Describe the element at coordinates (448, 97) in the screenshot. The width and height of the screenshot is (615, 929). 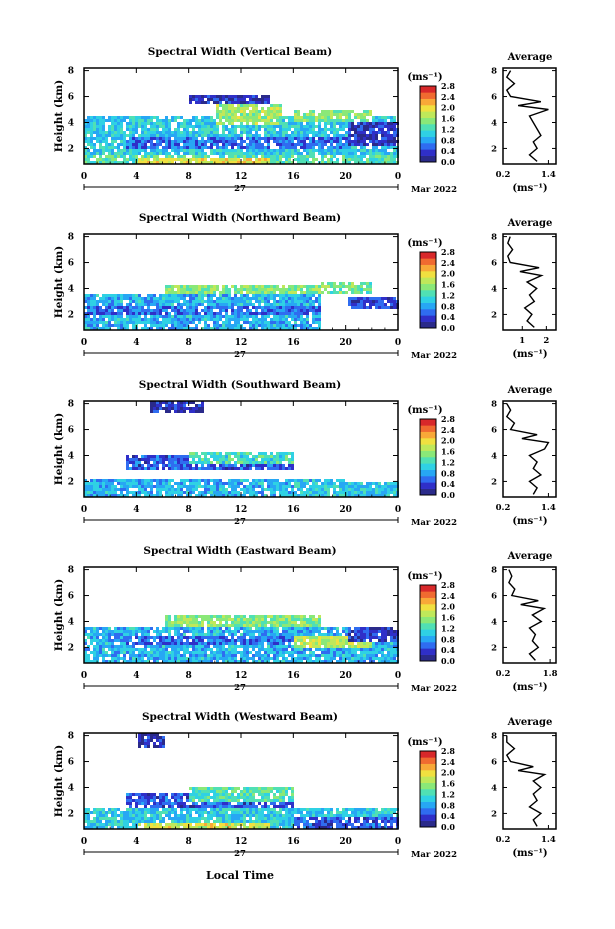
I see `colorbar-tick-label: 2.4` at that location.